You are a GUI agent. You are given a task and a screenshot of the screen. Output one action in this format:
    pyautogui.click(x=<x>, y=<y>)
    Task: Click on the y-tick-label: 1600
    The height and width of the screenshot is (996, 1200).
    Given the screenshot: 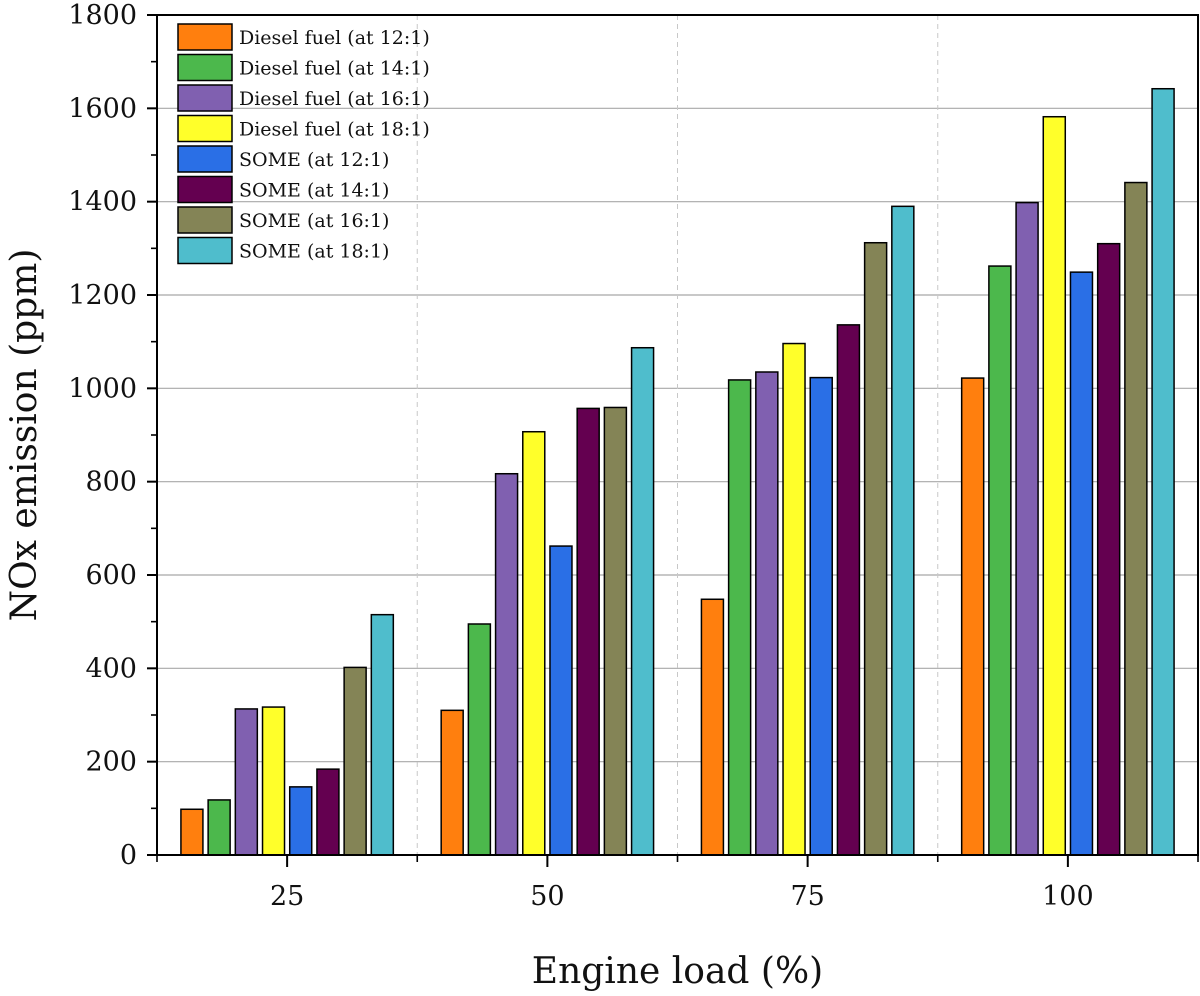 What is the action you would take?
    pyautogui.click(x=102, y=108)
    